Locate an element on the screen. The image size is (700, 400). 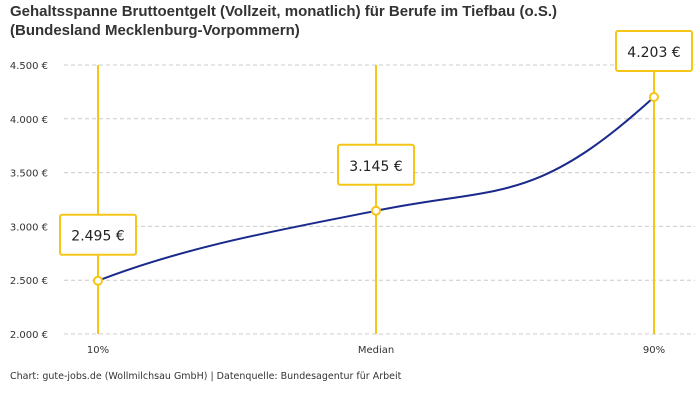
y-tick-label: 2.500 € is located at coordinates (29, 281).